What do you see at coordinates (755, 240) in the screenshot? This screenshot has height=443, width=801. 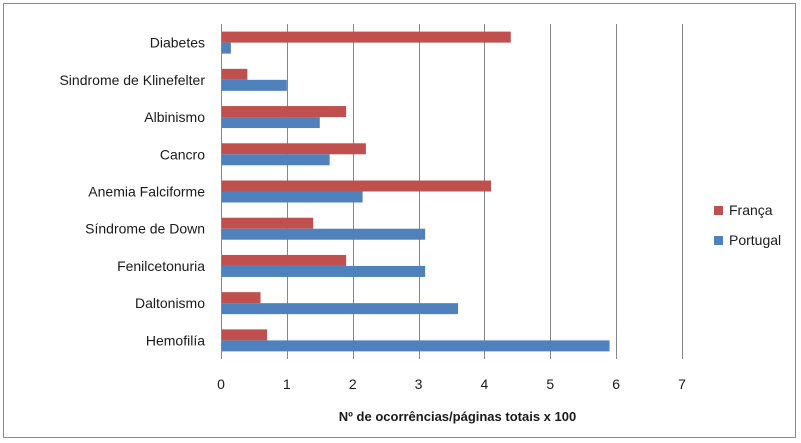 I see `legend-label-portugal: Portugal` at bounding box center [755, 240].